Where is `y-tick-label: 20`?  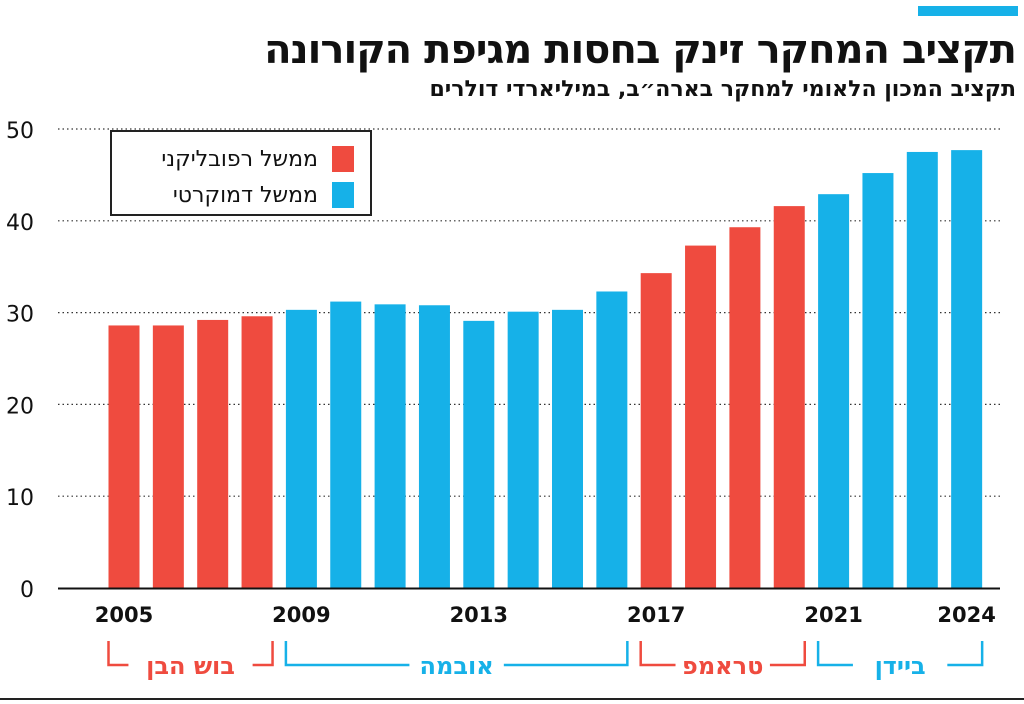
y-tick-label: 20 is located at coordinates (20, 406).